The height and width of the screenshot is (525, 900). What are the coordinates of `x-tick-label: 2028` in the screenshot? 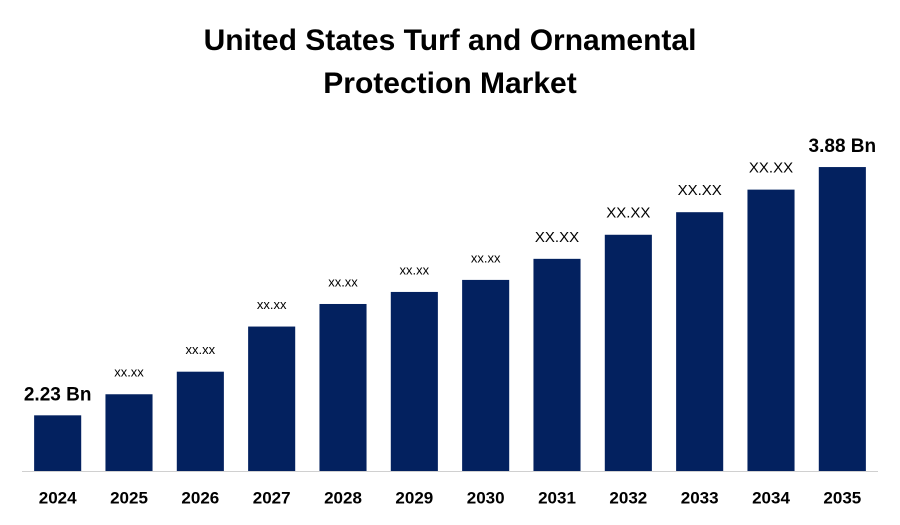 It's located at (343, 497).